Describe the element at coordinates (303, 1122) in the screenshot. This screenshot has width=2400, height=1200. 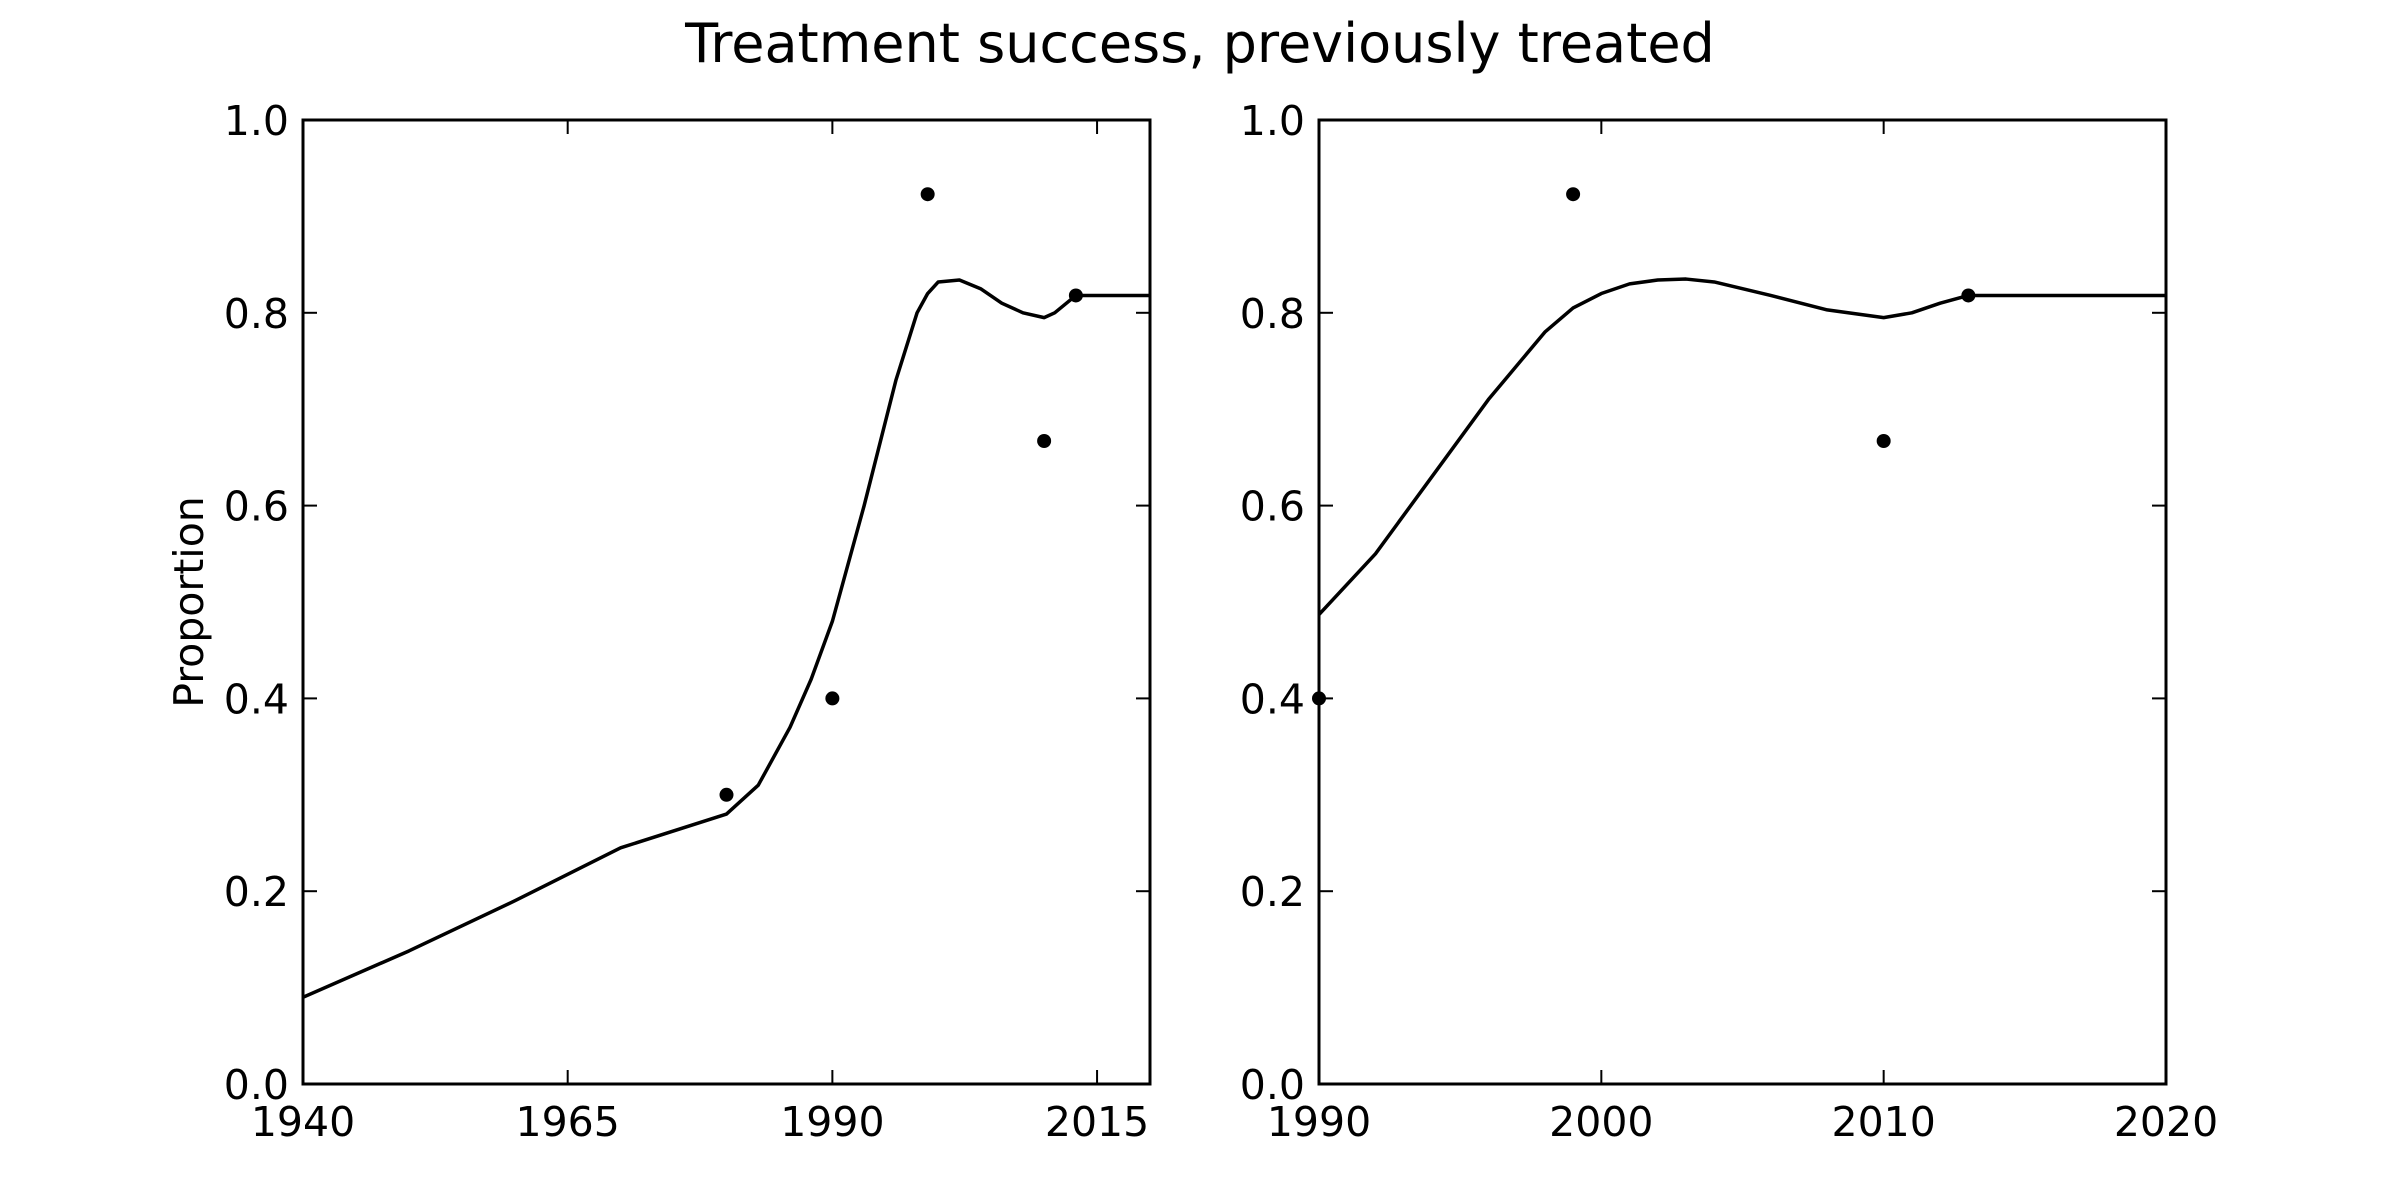
I see `x-tick-label: 1940` at that location.